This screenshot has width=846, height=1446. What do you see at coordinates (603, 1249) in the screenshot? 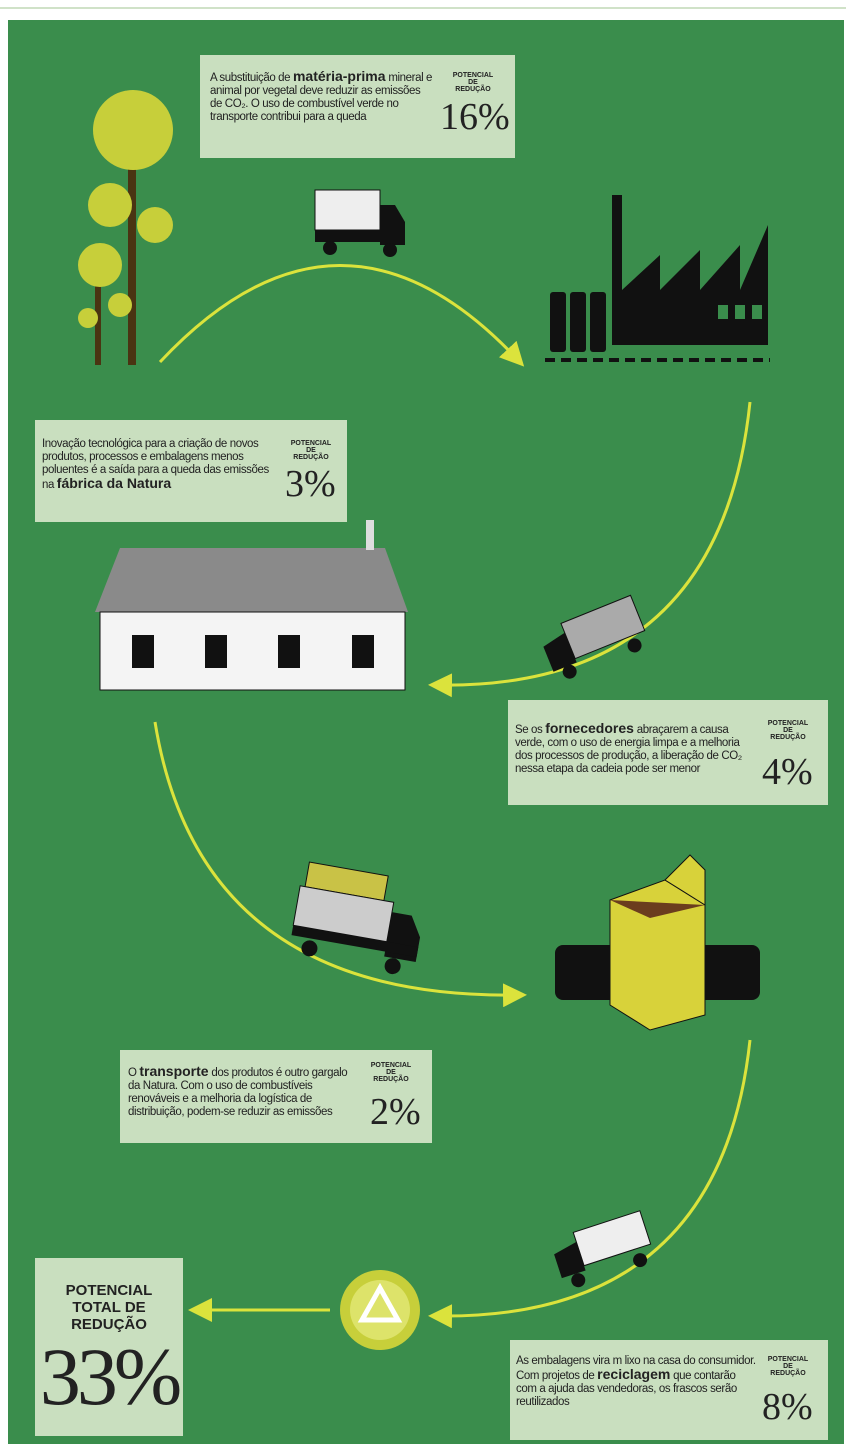
I see `recycle-truck` at bounding box center [603, 1249].